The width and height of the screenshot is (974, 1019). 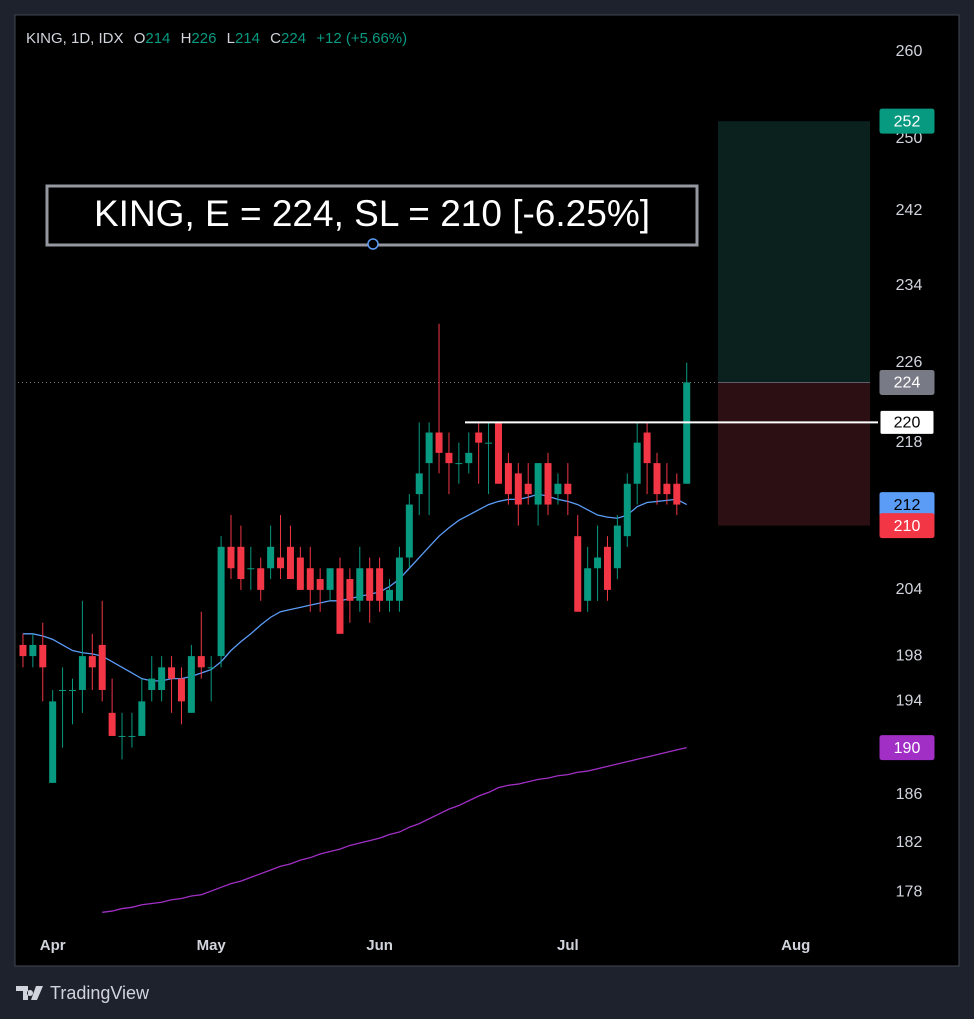 What do you see at coordinates (186, 38) in the screenshot?
I see `high-label: H` at bounding box center [186, 38].